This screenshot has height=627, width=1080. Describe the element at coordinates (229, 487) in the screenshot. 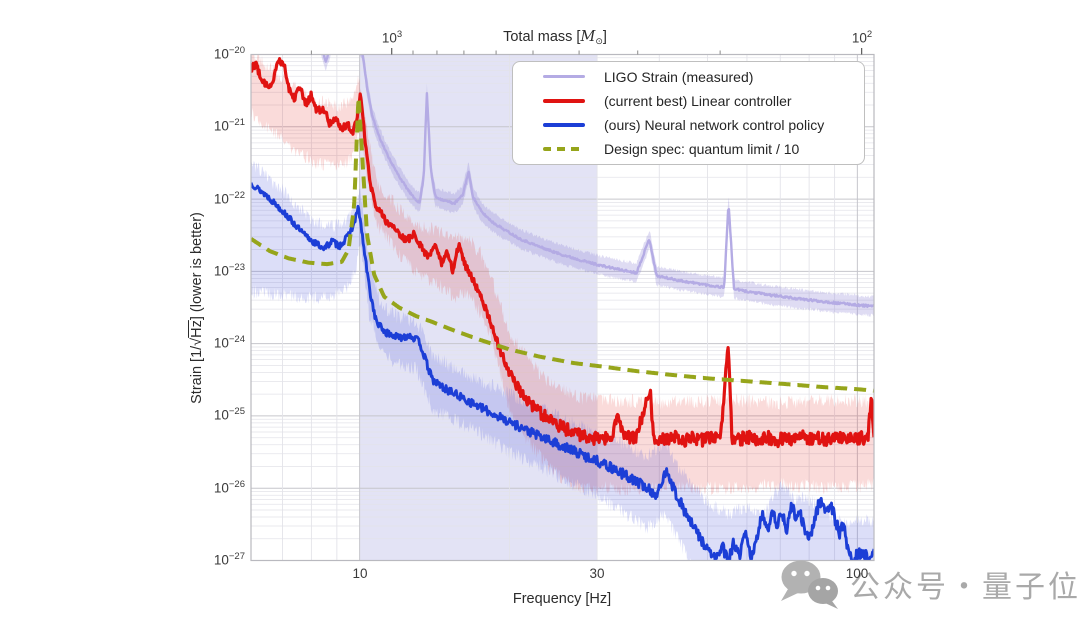

I see `y-tick-label: 10−26` at that location.